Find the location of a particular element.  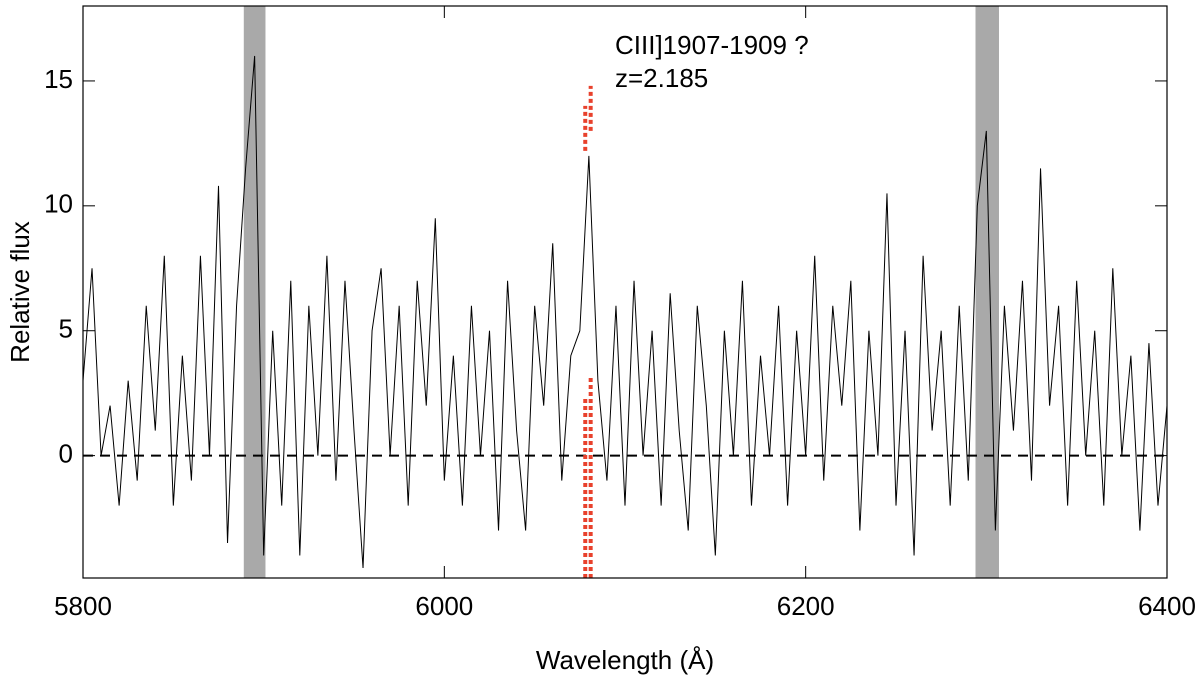

x-tick-label: 6400 is located at coordinates (1167, 606).